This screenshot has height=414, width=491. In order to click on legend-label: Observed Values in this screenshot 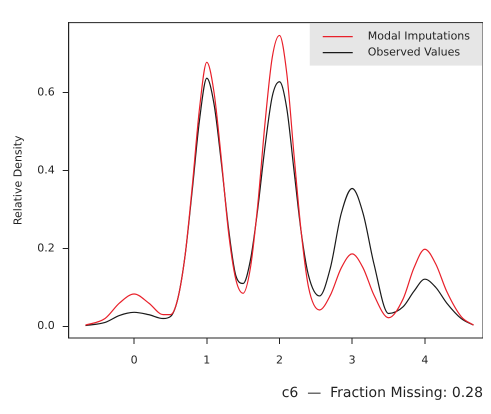, I will do `click(414, 51)`.